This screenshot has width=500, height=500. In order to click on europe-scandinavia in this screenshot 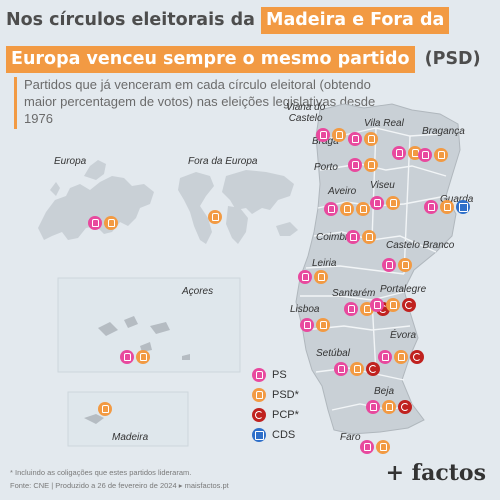, I will do `click(95, 170)`.